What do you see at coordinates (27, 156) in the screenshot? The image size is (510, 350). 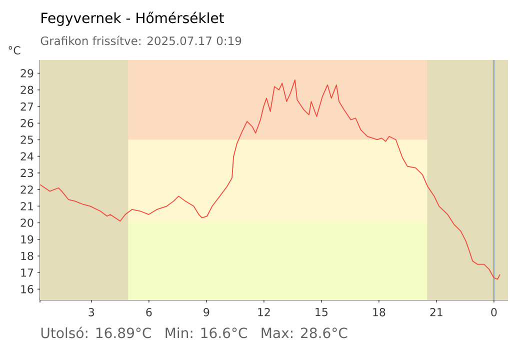 I see `y-tick-label: 24` at bounding box center [27, 156].